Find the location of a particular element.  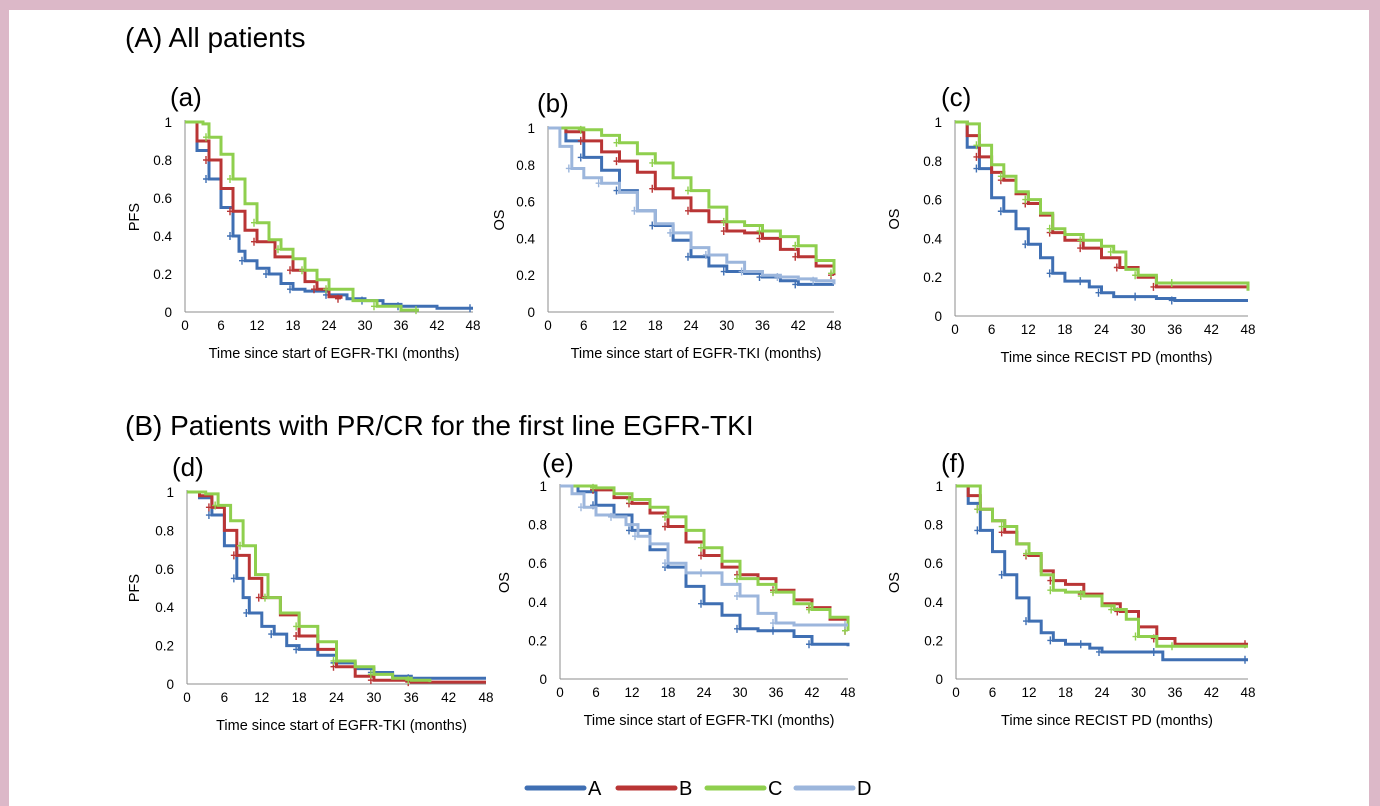

series-C-curve-f is located at coordinates (1102, 566).